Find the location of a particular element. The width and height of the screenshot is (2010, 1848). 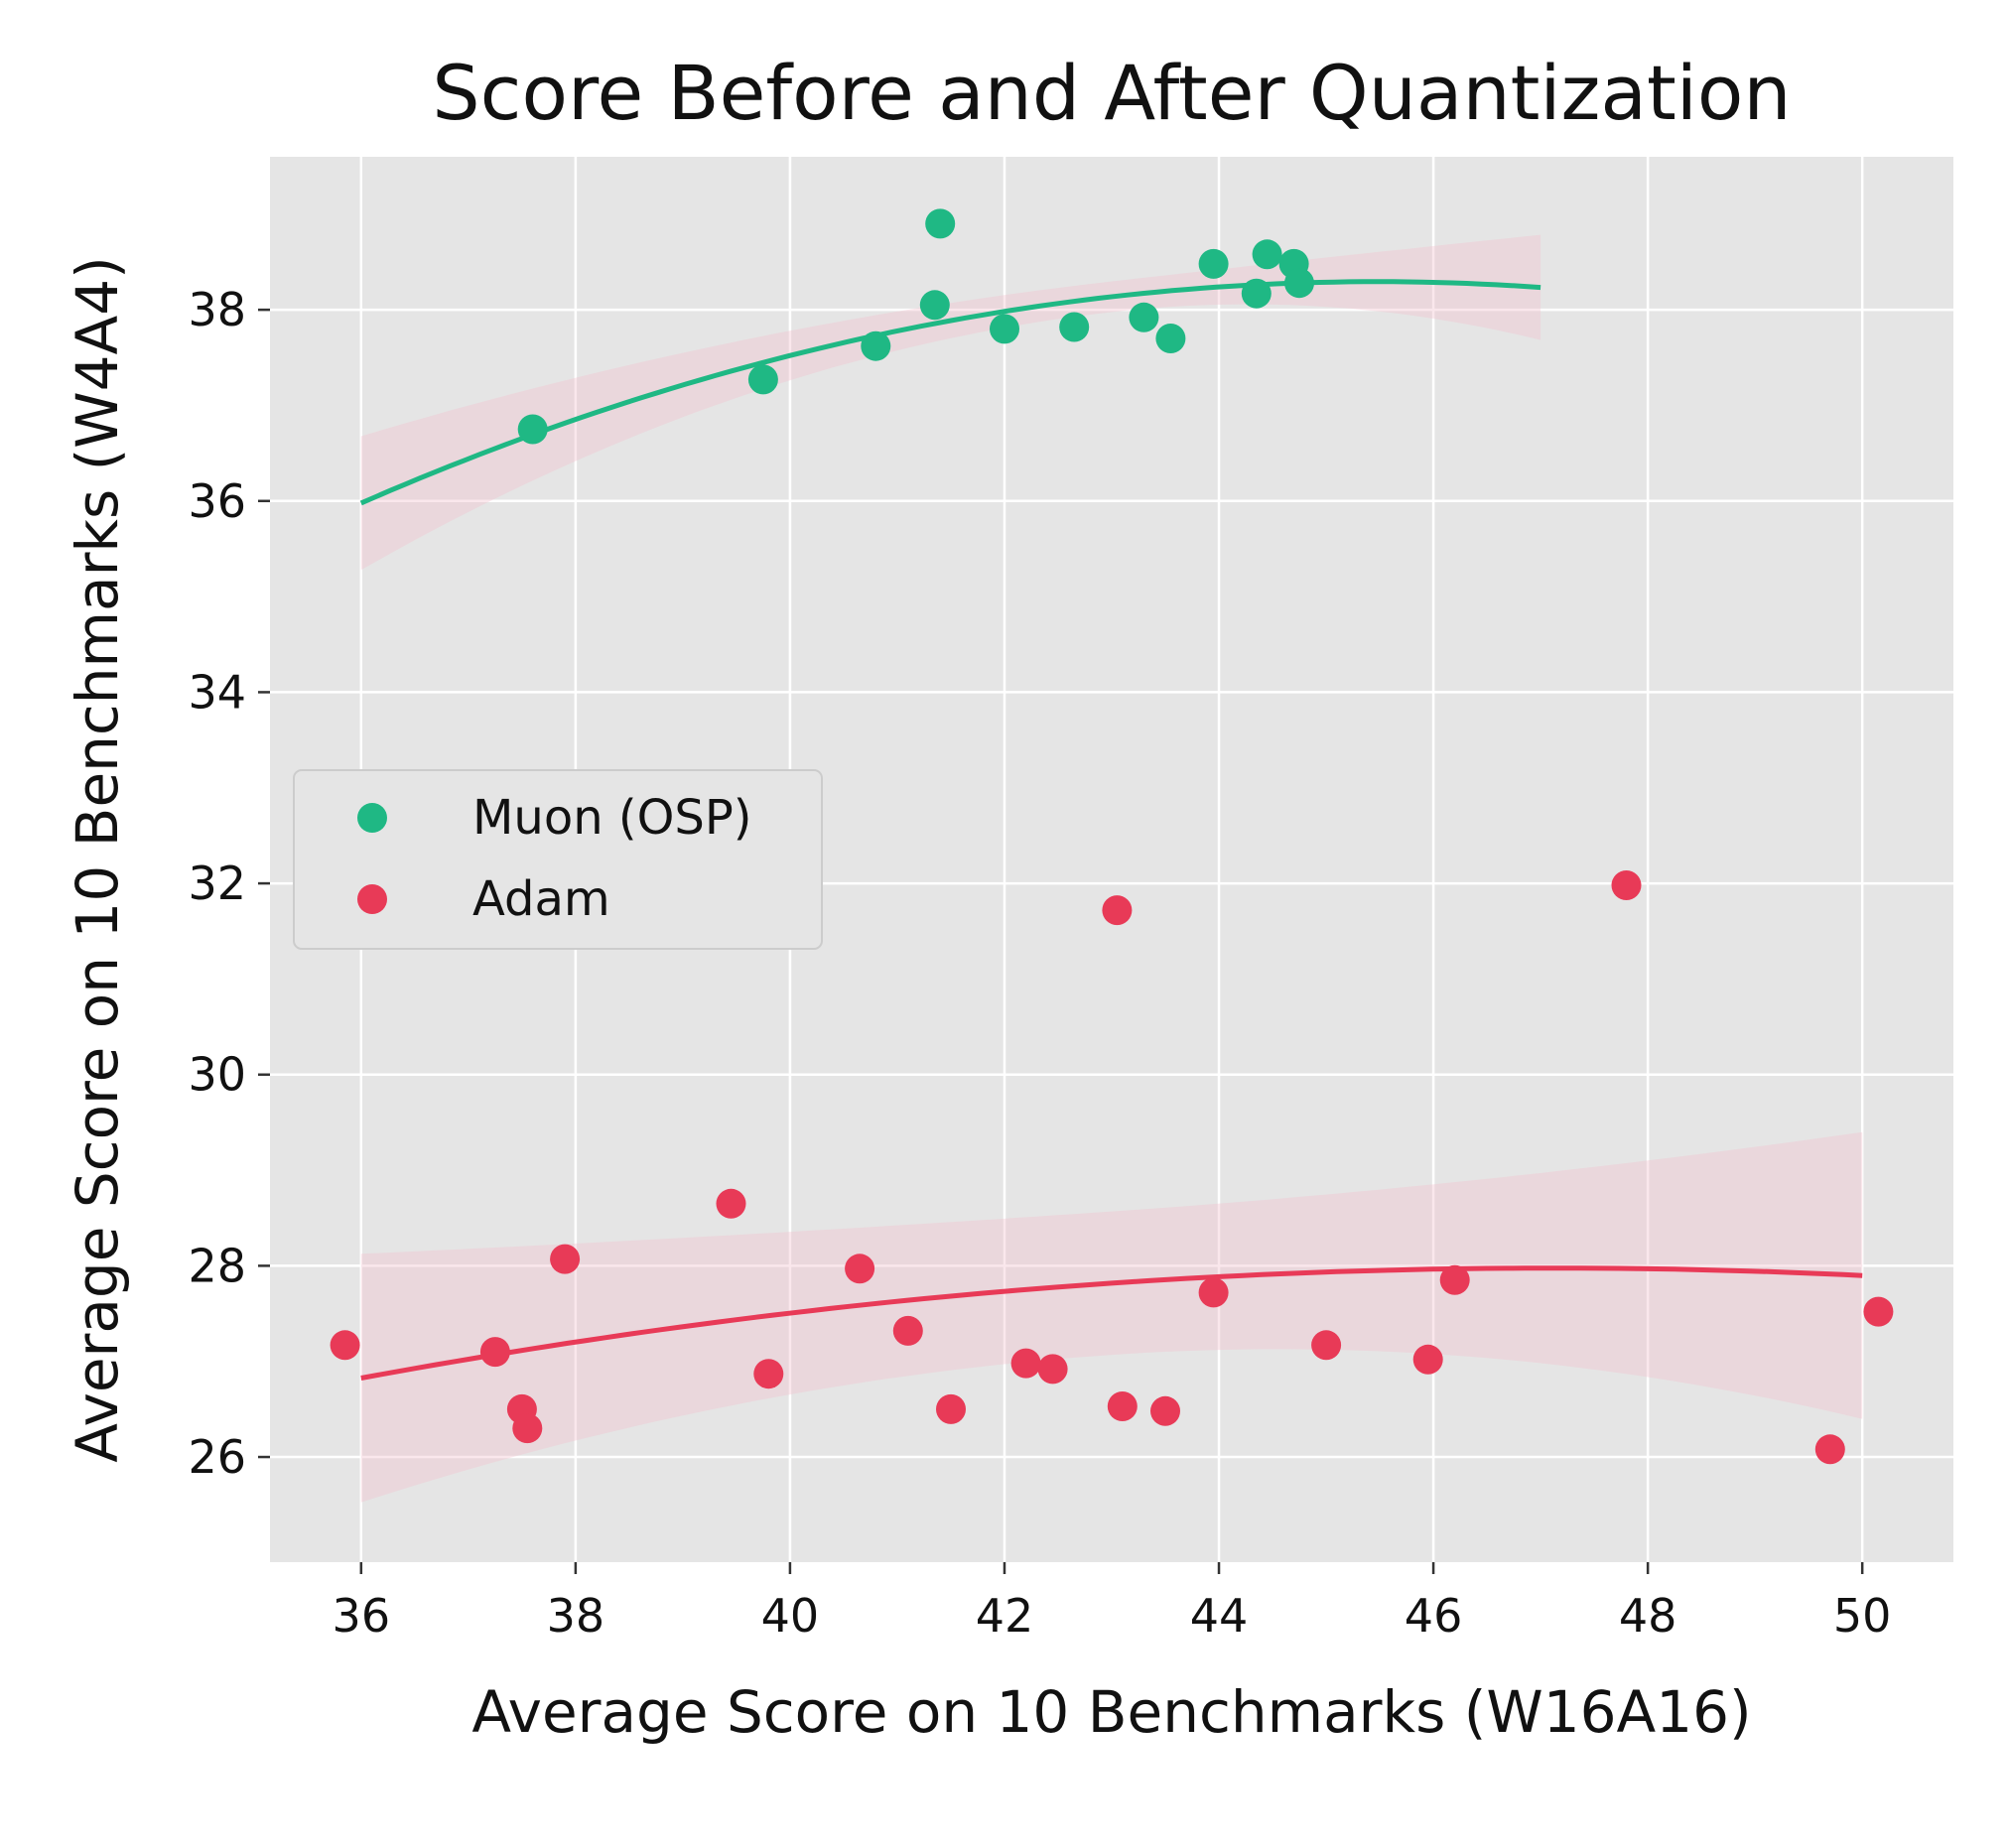

legend: Muon (OSP) Adam is located at coordinates (558, 859).